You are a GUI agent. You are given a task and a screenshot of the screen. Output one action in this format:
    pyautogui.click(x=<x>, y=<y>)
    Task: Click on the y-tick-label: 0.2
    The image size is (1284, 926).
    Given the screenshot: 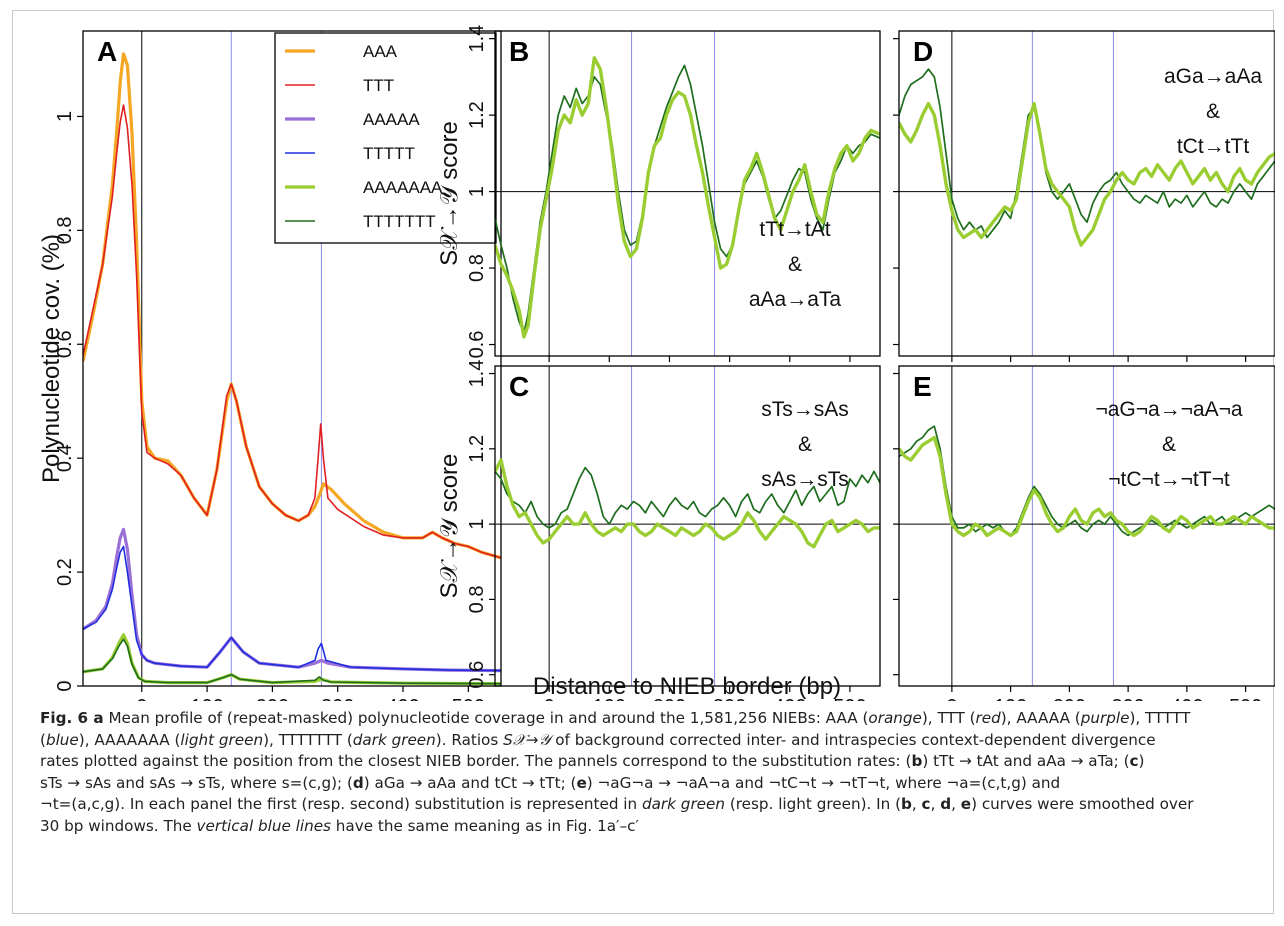 What is the action you would take?
    pyautogui.click(x=65, y=572)
    